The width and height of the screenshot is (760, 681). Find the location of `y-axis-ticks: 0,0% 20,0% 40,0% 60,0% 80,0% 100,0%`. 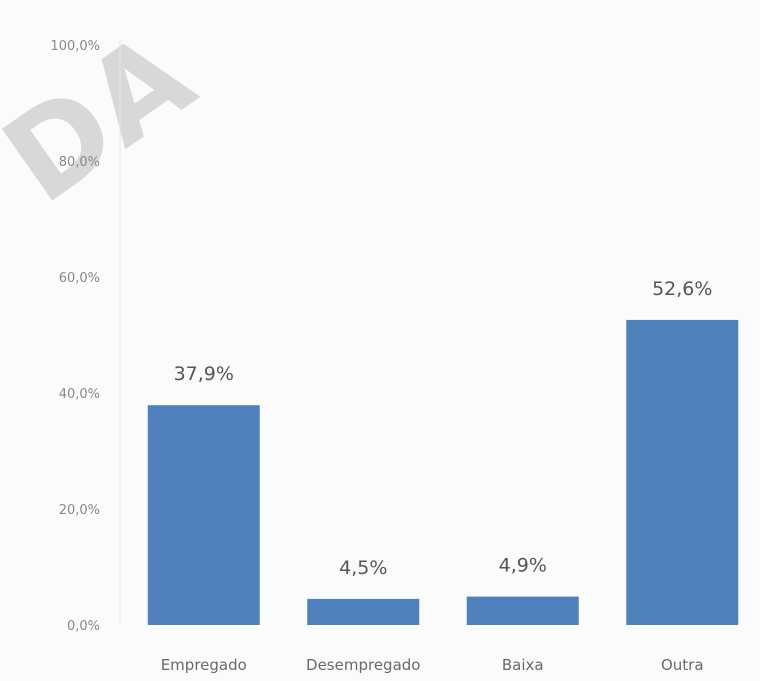

y-axis-ticks: 0,0% 20,0% 40,0% 60,0% 80,0% 100,0% is located at coordinates (75, 336).